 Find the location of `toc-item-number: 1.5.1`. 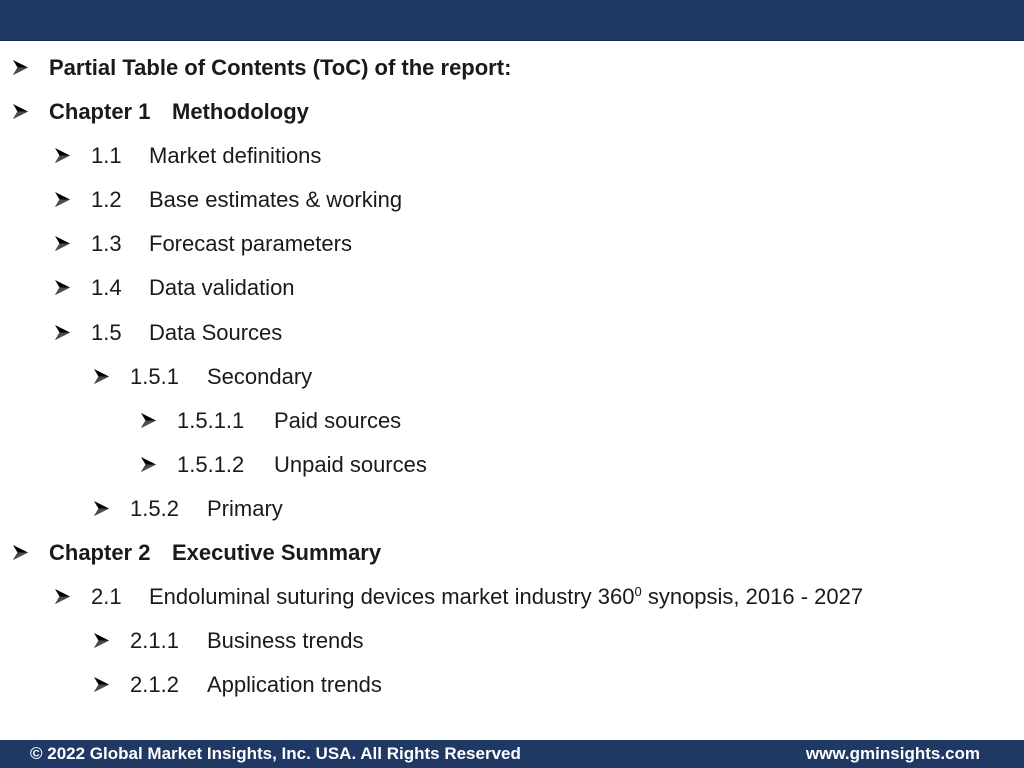

toc-item-number: 1.5.1 is located at coordinates (154, 377).